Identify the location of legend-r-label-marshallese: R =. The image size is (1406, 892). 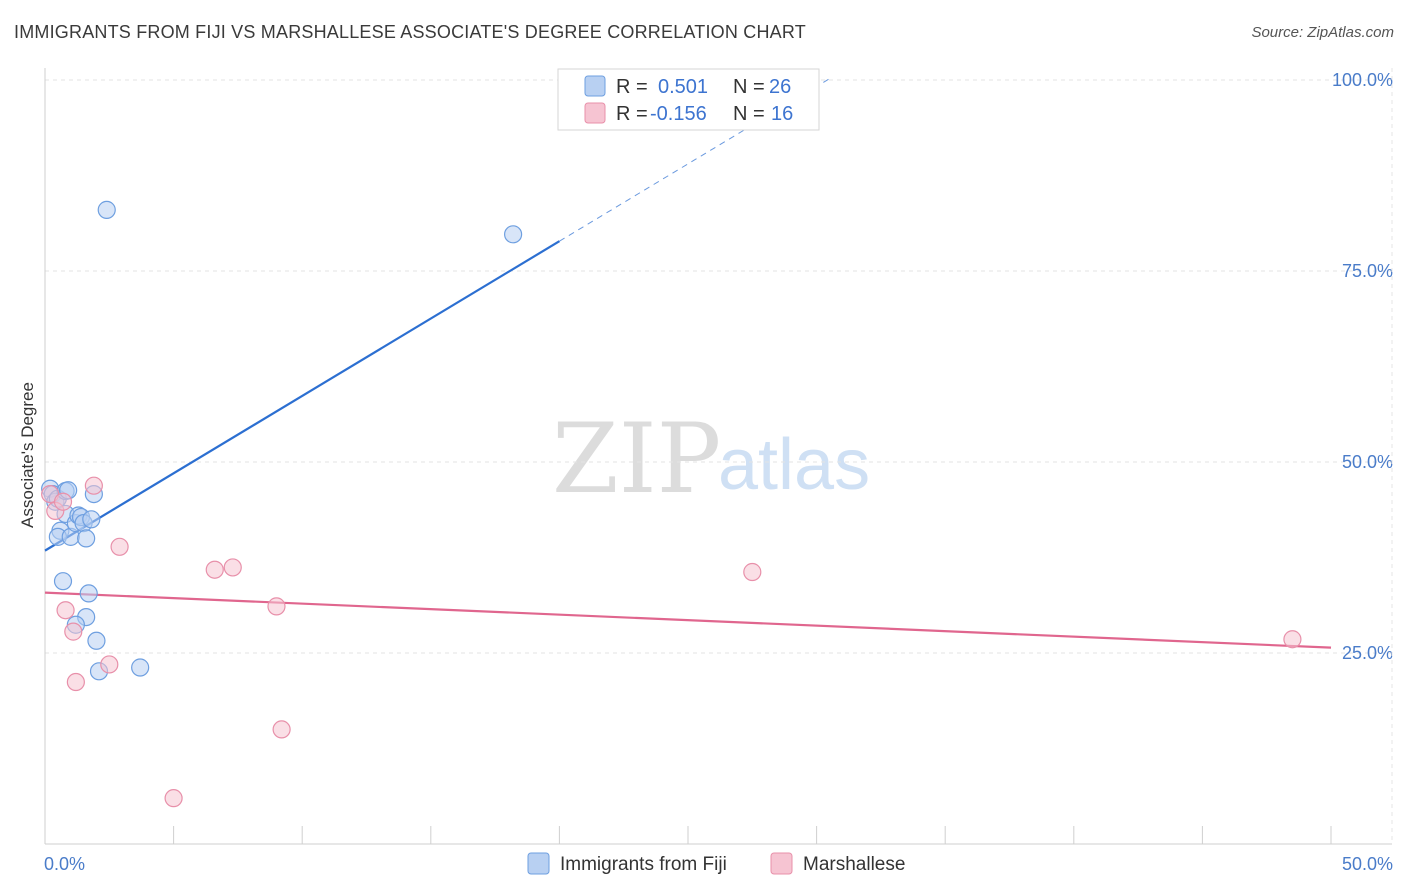
(632, 114).